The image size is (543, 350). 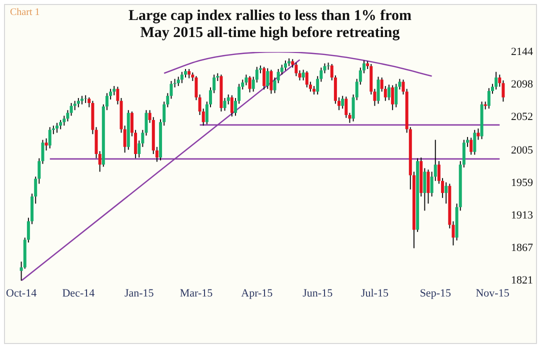 What do you see at coordinates (522, 216) in the screenshot?
I see `y-tick-label: 1913` at bounding box center [522, 216].